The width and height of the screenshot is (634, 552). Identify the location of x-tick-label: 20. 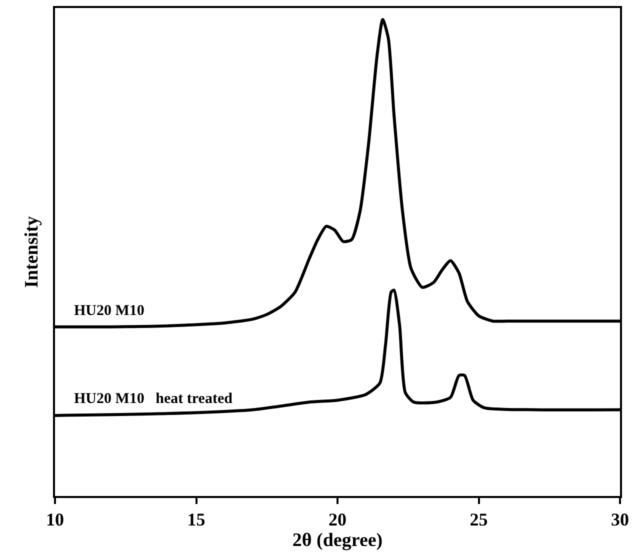
(337, 520).